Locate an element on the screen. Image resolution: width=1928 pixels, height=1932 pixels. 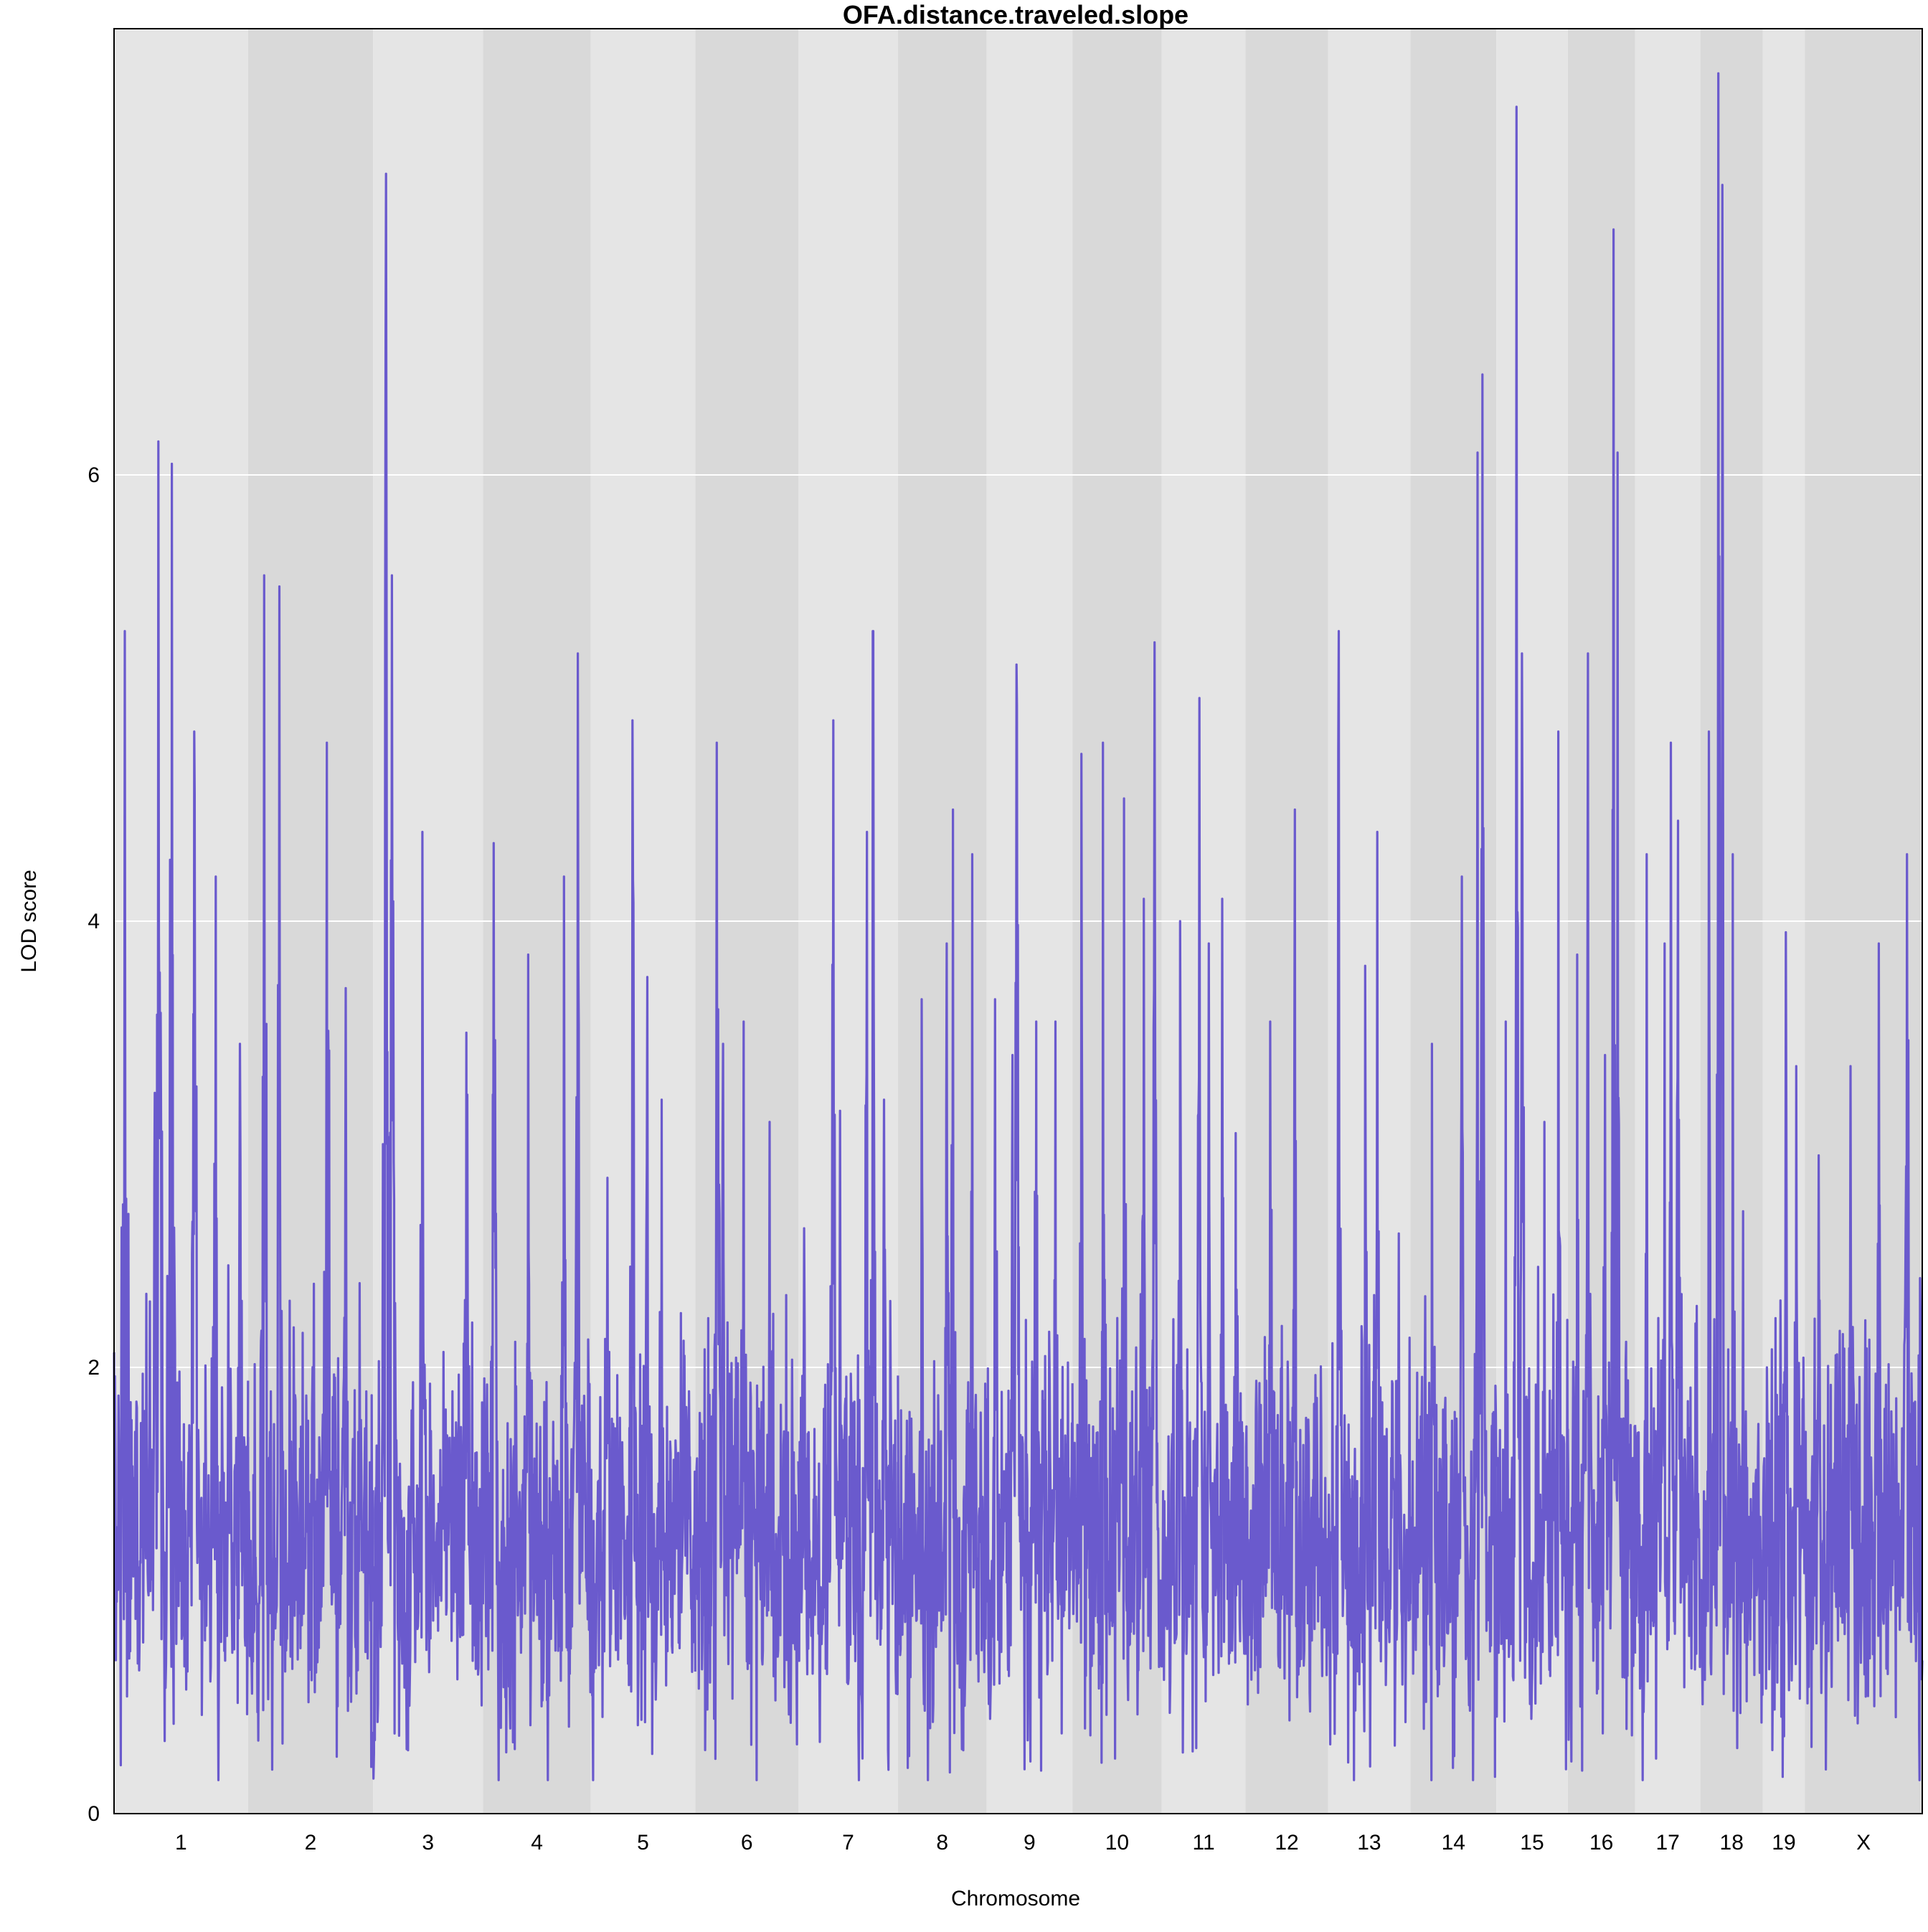
x-tick-label-9: 9 is located at coordinates (1030, 1843).